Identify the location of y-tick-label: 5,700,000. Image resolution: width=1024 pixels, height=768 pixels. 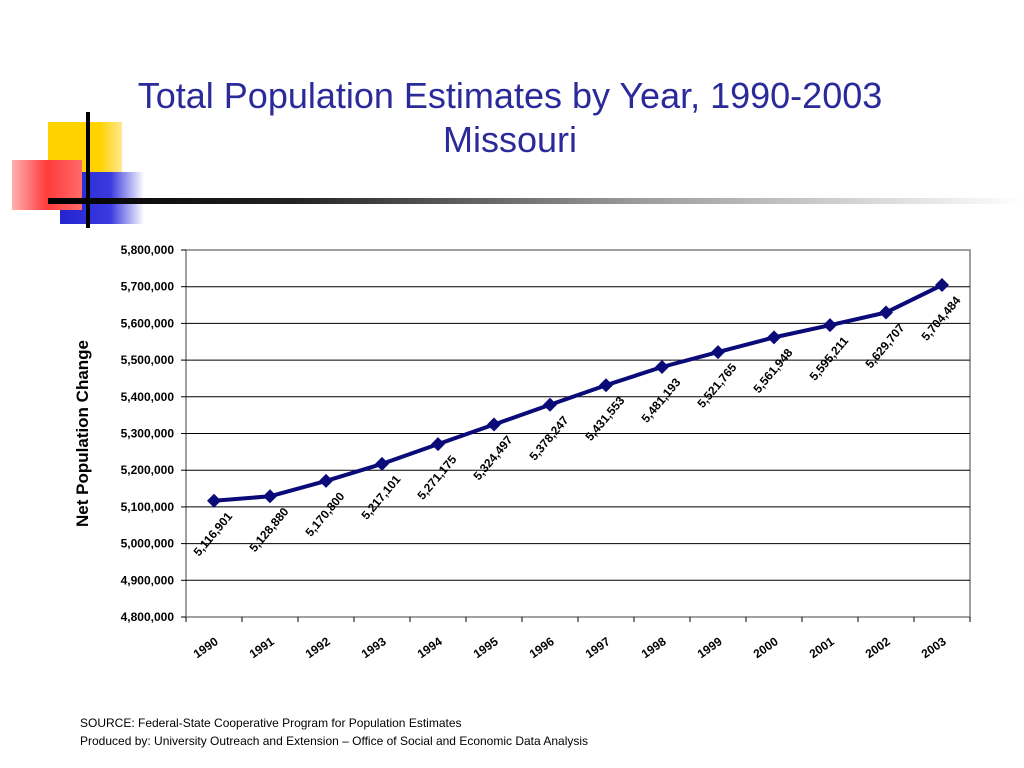
(148, 287).